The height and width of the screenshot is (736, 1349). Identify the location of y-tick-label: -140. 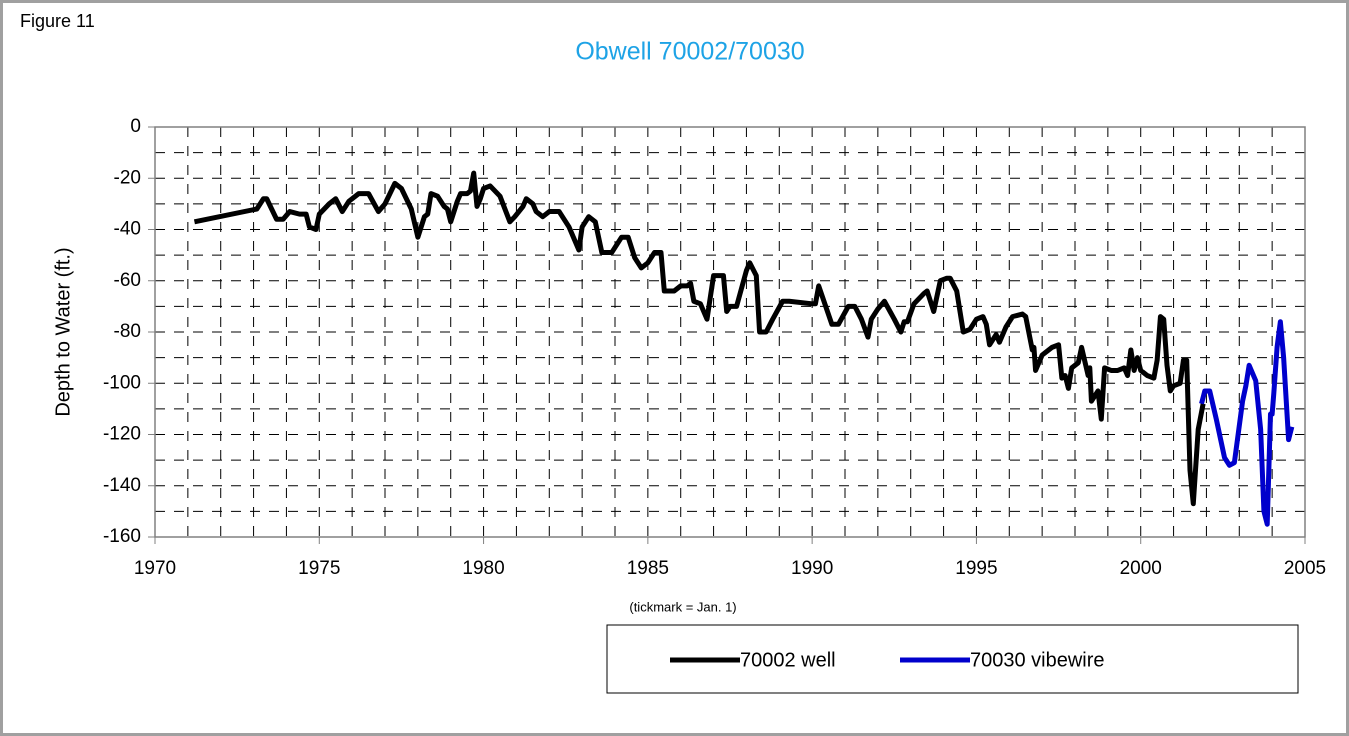
(122, 485).